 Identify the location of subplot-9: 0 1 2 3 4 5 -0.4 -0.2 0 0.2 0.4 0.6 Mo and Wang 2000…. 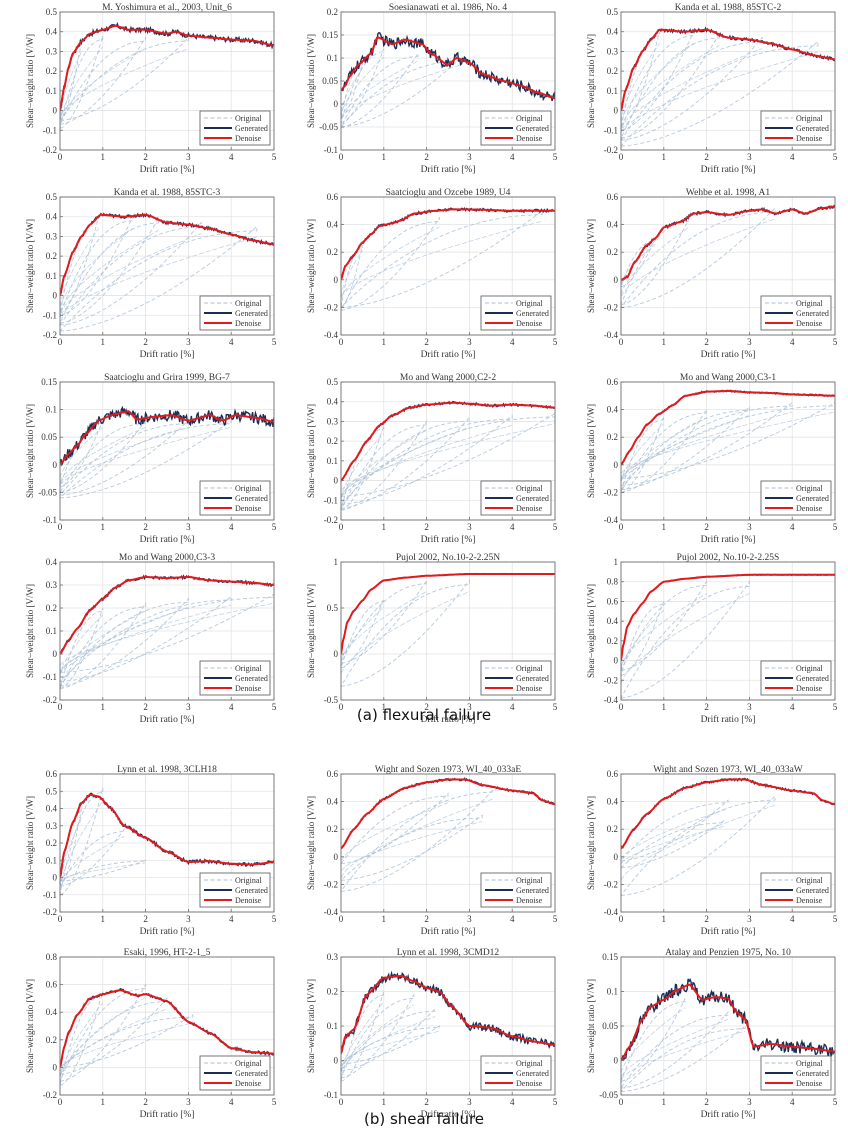
(701, 461).